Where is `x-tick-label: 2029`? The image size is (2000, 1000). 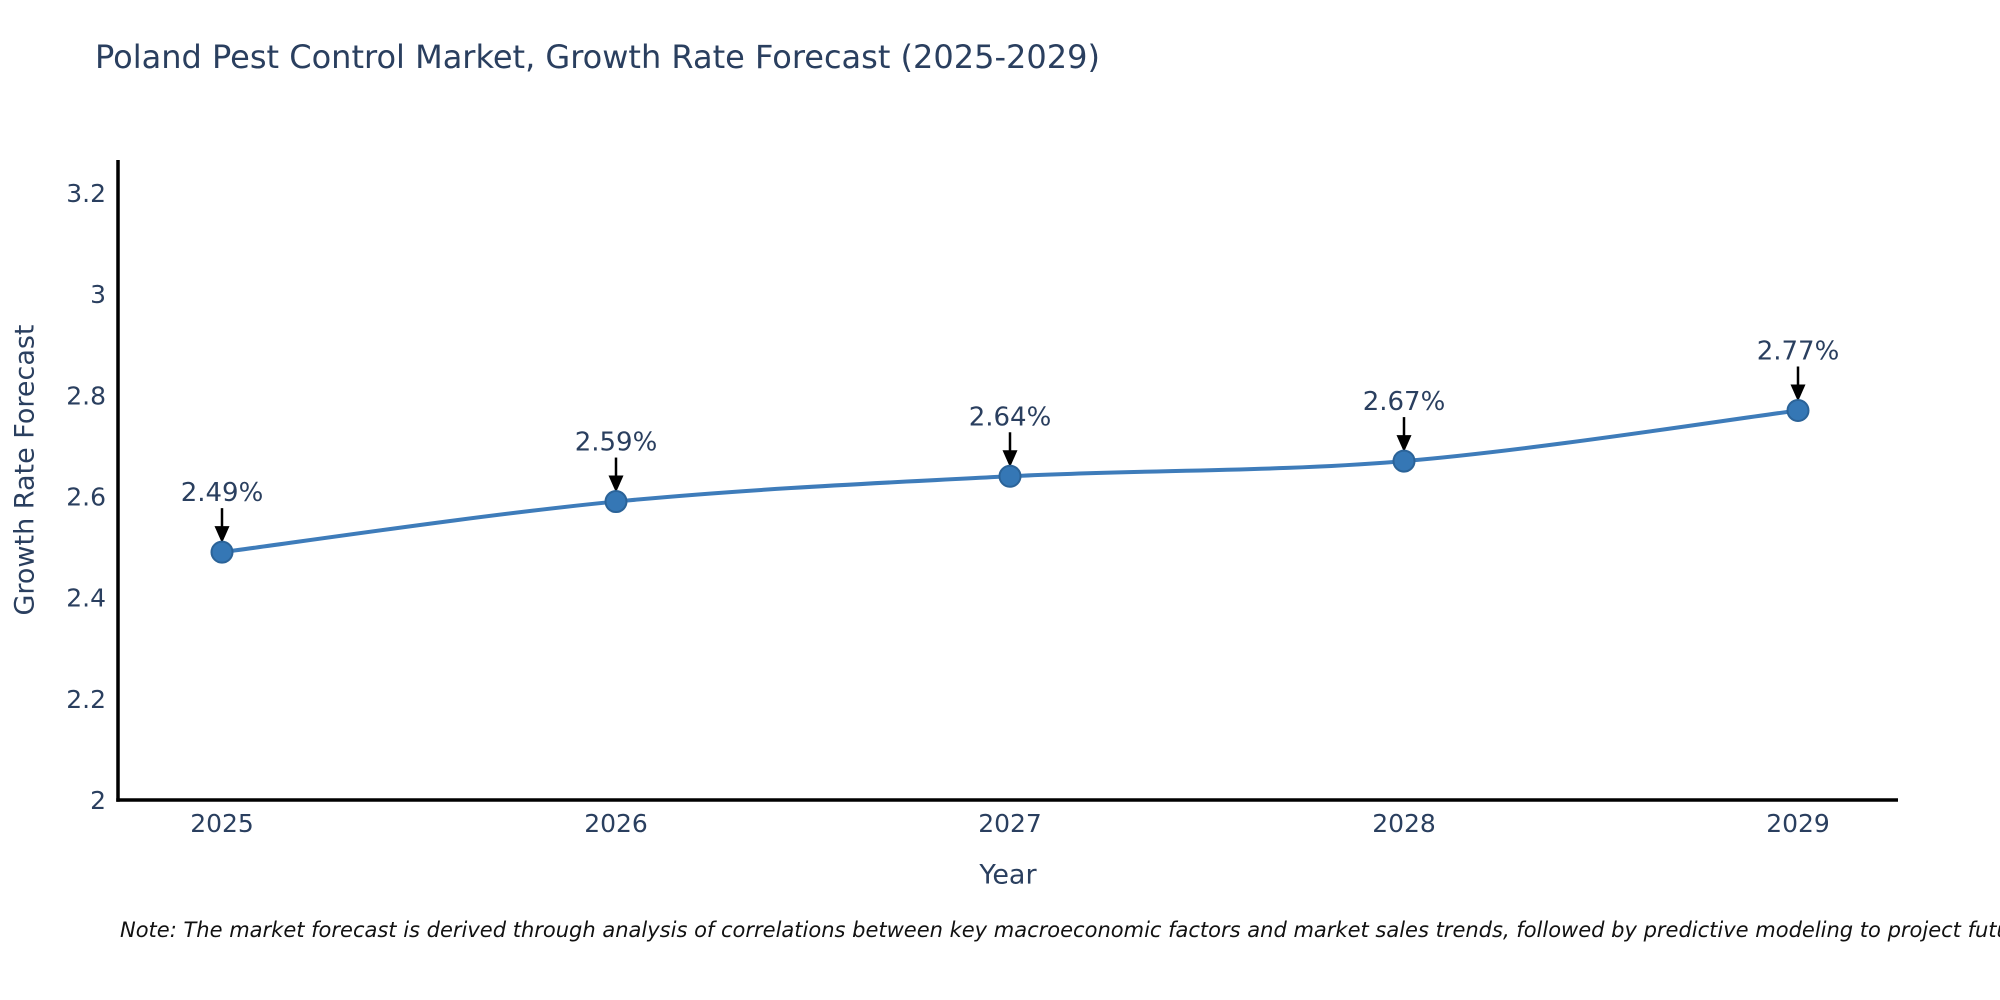
x-tick-label: 2029 is located at coordinates (1798, 823).